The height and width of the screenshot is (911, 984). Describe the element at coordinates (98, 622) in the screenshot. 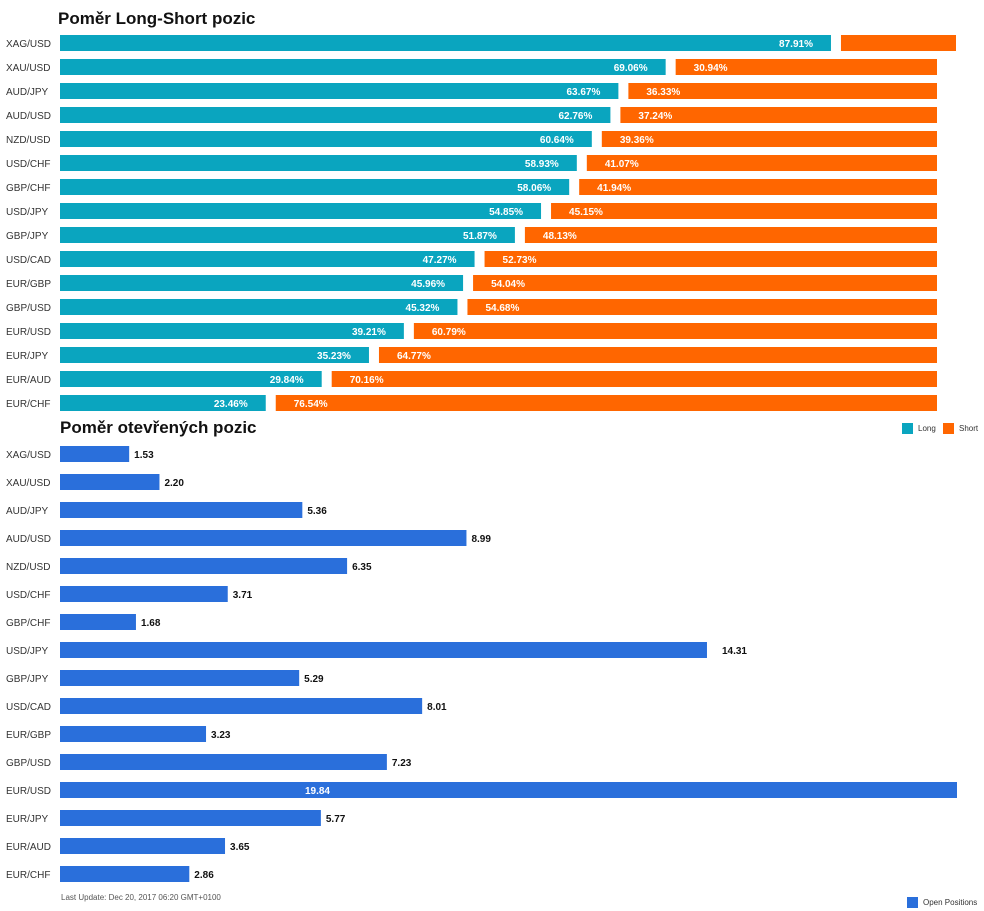

I see `open-positions-bar-gbp-chf` at that location.